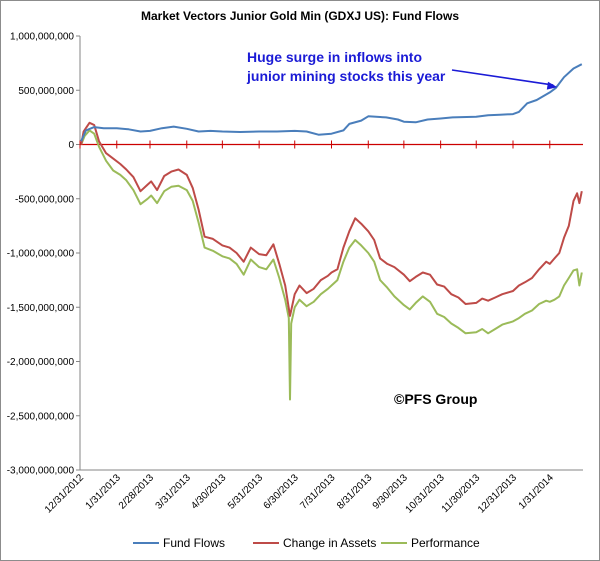 This screenshot has width=600, height=561. What do you see at coordinates (334, 57) in the screenshot?
I see `annotation-line-1: Huge surge in inflows into` at bounding box center [334, 57].